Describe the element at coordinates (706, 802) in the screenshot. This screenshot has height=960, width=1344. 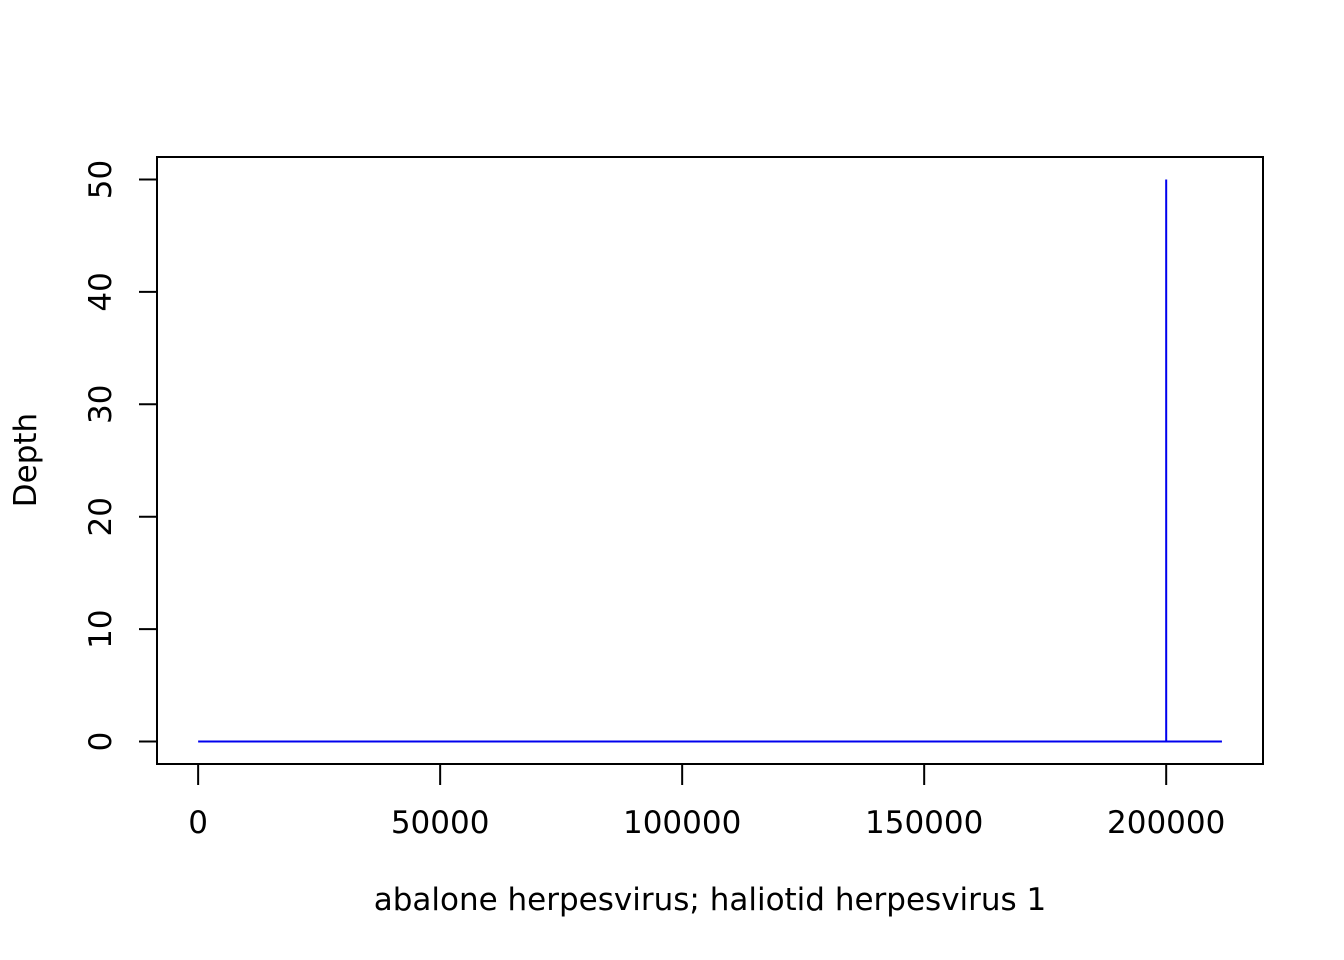
I see `x-axis: 0 50000 100000 150000 200000` at that location.